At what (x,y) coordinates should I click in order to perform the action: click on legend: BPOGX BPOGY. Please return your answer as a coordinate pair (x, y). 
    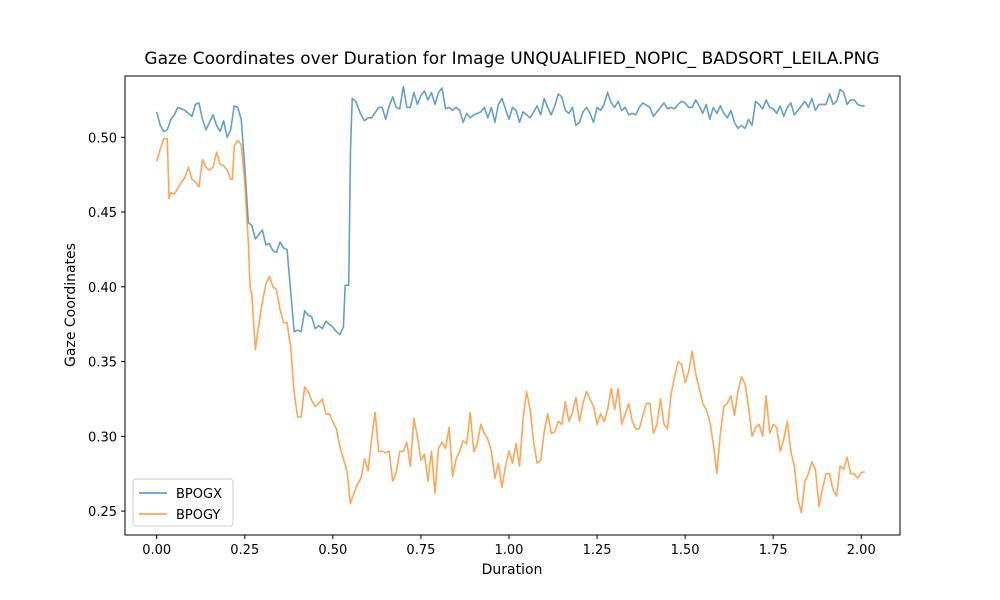
    Looking at the image, I should click on (183, 502).